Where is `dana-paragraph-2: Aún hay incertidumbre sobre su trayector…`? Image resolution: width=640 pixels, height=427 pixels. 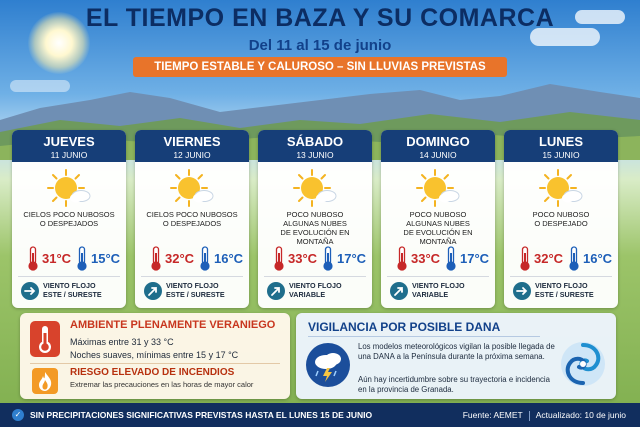 dana-paragraph-2: Aún hay incertidumbre sobre su trayector… is located at coordinates (454, 384).